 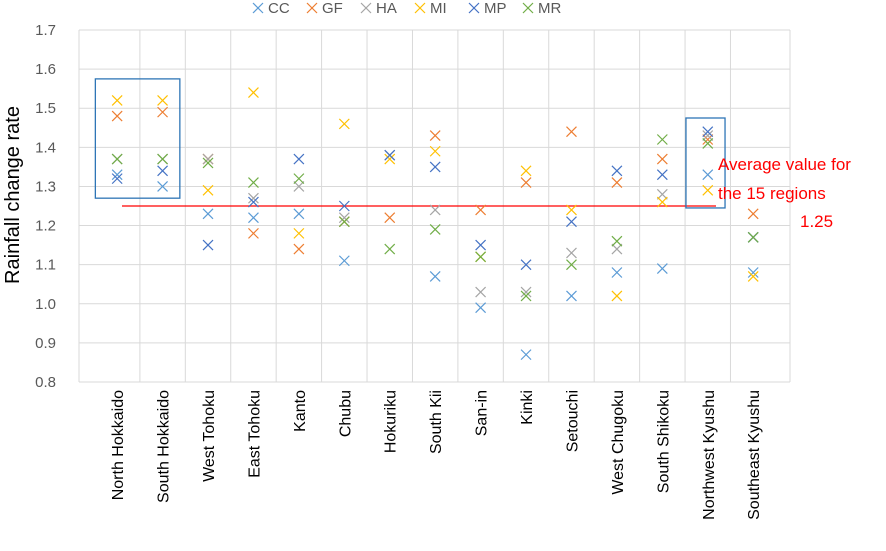 What do you see at coordinates (754, 455) in the screenshot?
I see `x-category-label: Southeast Kyushu` at bounding box center [754, 455].